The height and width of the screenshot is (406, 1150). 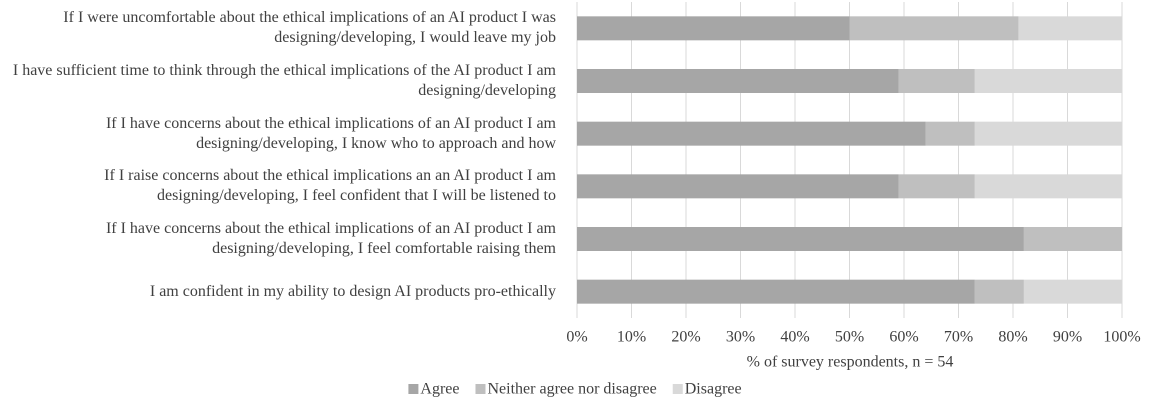 What do you see at coordinates (1012, 337) in the screenshot?
I see `x-tick-label: 80%` at bounding box center [1012, 337].